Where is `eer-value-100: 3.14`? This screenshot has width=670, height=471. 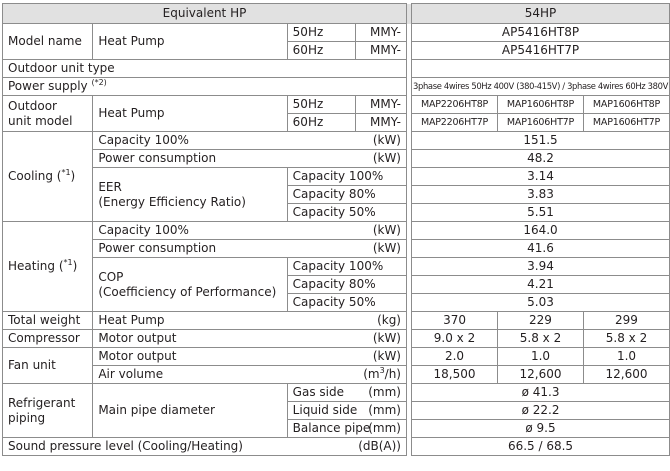
eer-value-100: 3.14 is located at coordinates (540, 176).